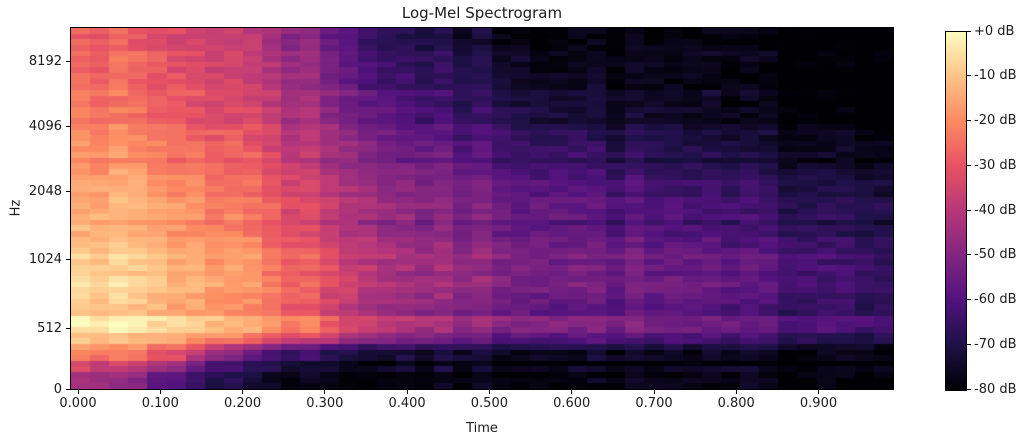 This screenshot has height=445, width=1024. Describe the element at coordinates (45, 126) in the screenshot. I see `y-tick-label: 4096` at that location.